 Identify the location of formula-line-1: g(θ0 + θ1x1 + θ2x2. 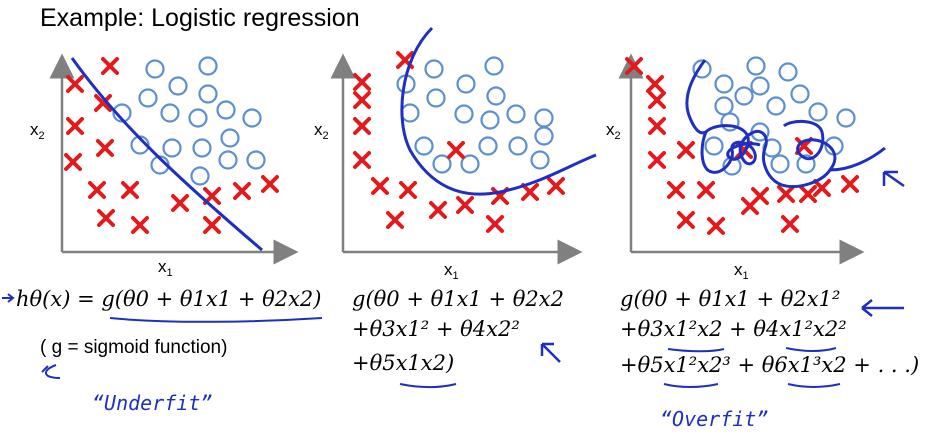
(458, 299).